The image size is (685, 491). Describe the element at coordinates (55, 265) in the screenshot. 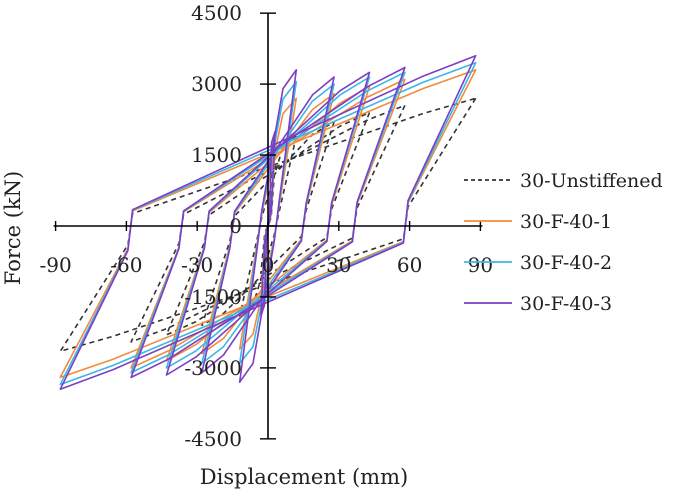

I see `x-tick-label: -90` at that location.